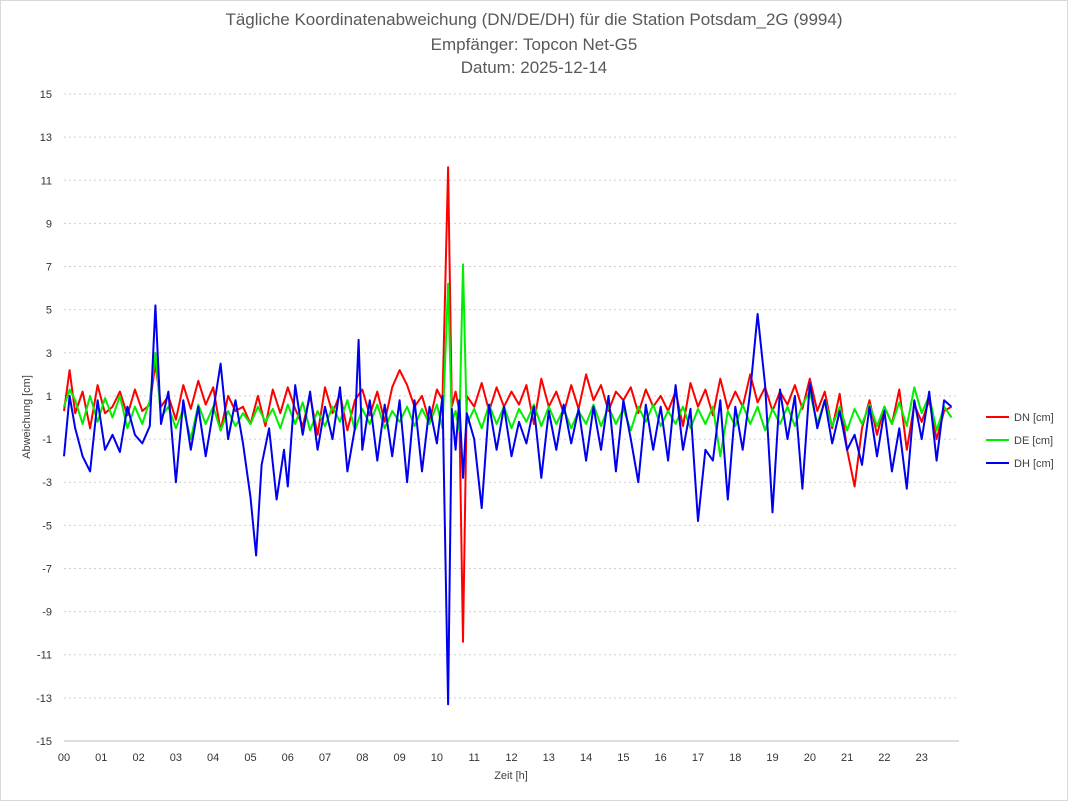  I want to click on x-tick-label: 15, so click(623, 758).